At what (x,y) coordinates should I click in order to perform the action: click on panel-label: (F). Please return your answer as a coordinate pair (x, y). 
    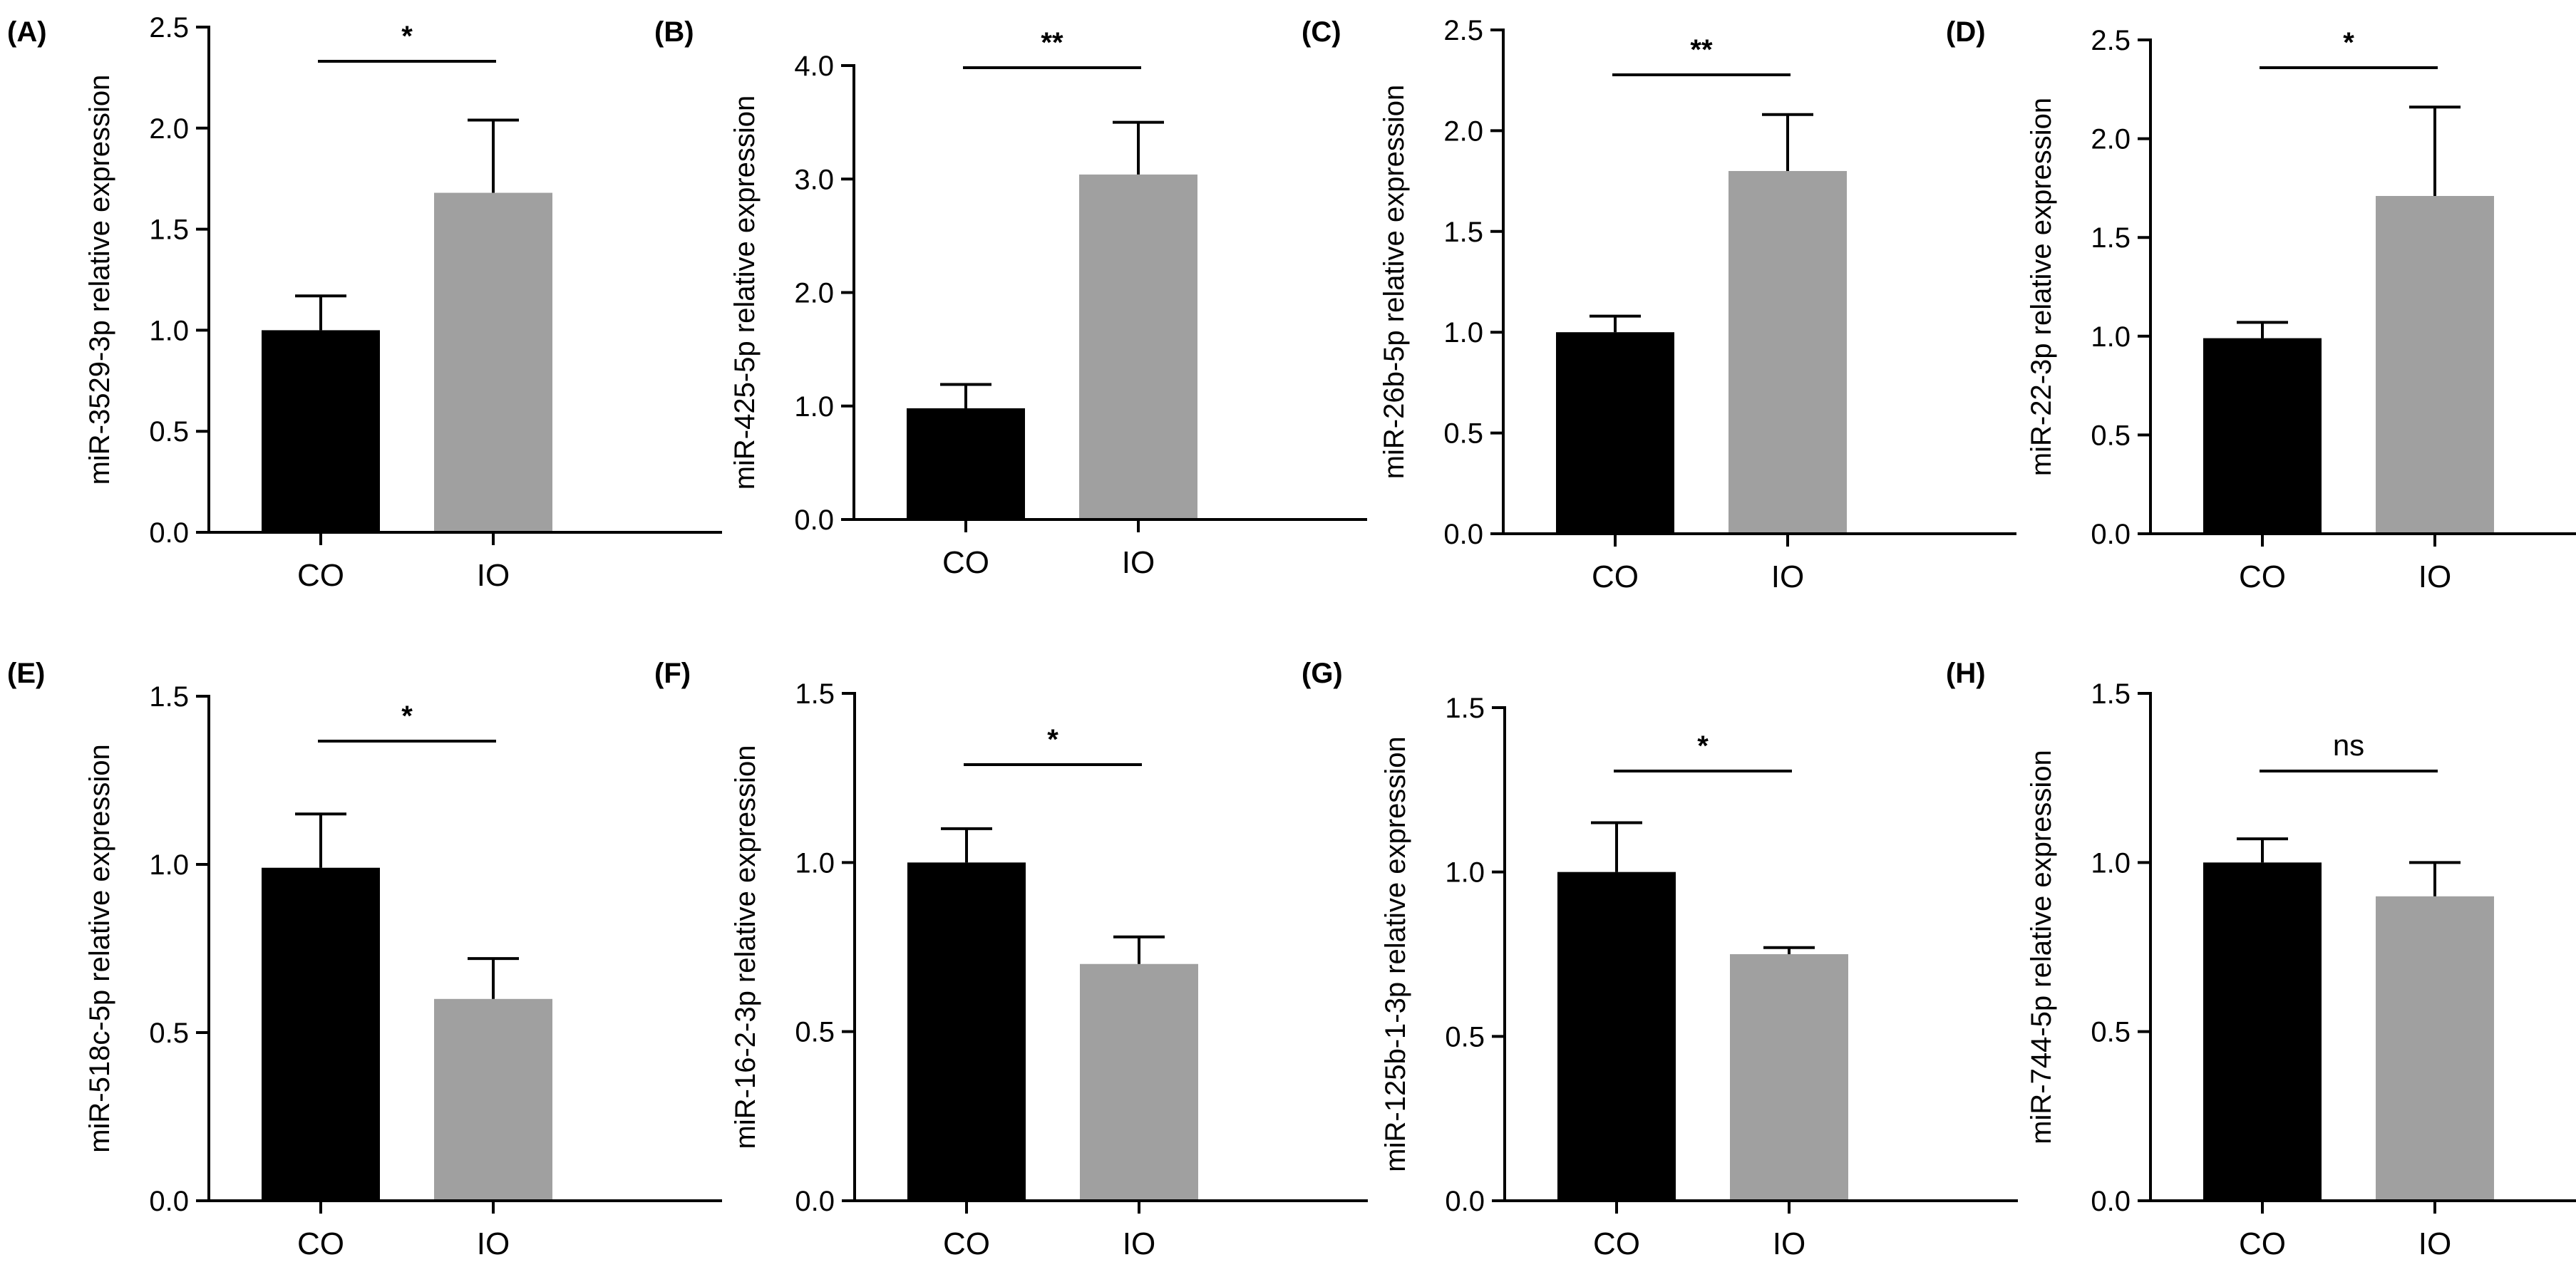
    Looking at the image, I should click on (672, 673).